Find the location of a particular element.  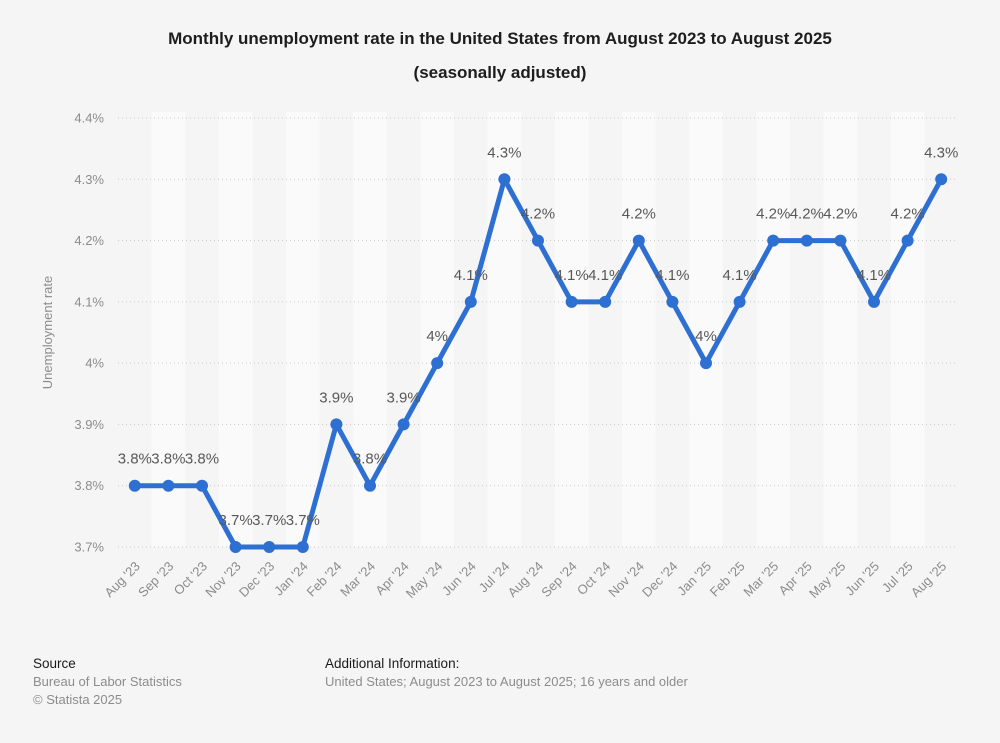

y-tick-label: 3.8% is located at coordinates (89, 485).